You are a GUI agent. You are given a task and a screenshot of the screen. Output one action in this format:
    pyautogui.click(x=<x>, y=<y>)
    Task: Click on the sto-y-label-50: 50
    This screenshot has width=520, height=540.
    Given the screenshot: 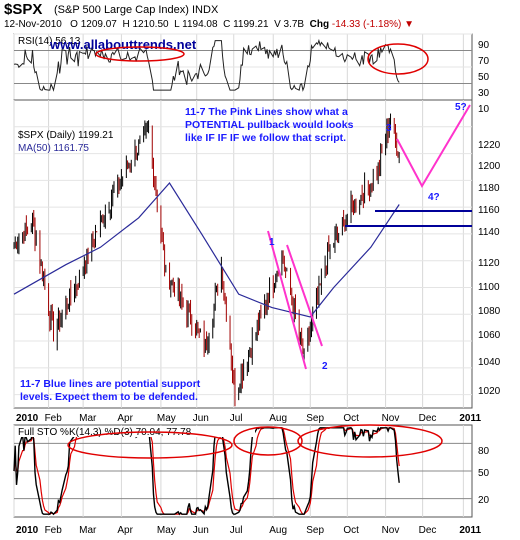 What is the action you would take?
    pyautogui.click(x=484, y=473)
    